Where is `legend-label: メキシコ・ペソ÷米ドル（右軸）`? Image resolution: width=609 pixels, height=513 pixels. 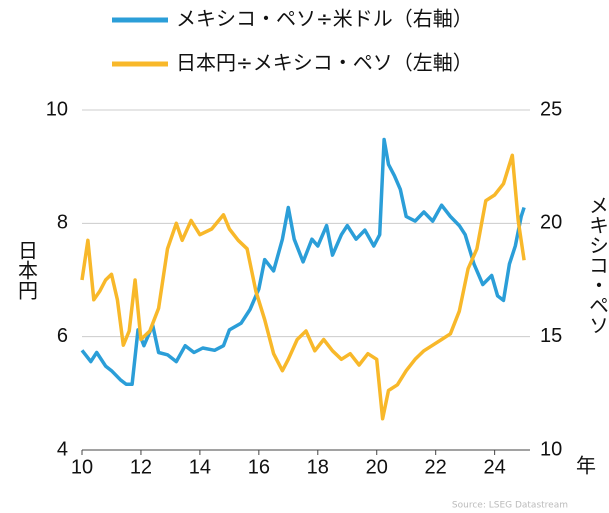 legend-label: メキシコ・ペソ÷米ドル（右軸） is located at coordinates (324, 19).